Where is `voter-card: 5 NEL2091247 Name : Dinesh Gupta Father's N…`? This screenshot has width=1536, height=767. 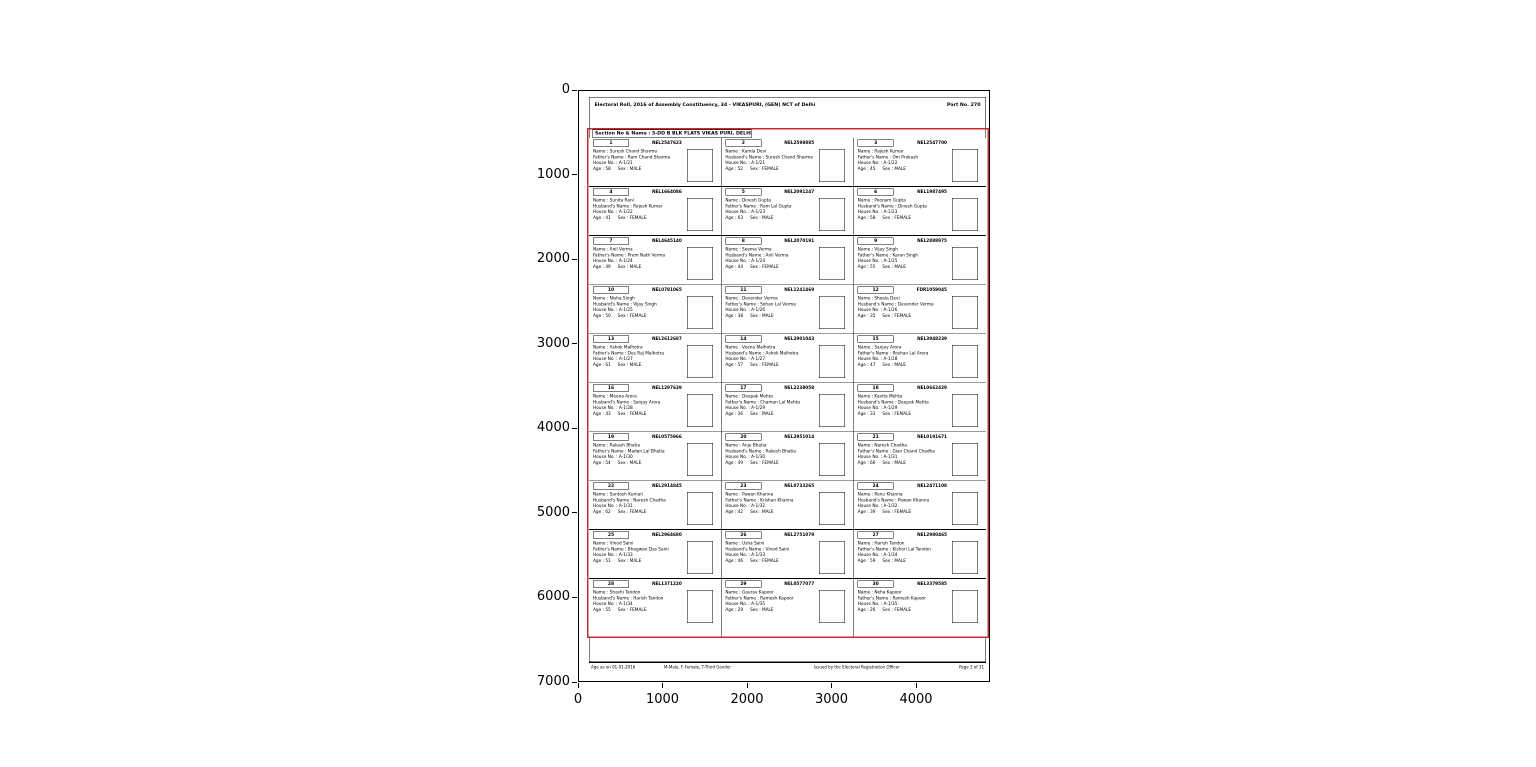 voter-card: 5 NEL2091247 Name : Dinesh Gupta Father's N… is located at coordinates (787, 211).